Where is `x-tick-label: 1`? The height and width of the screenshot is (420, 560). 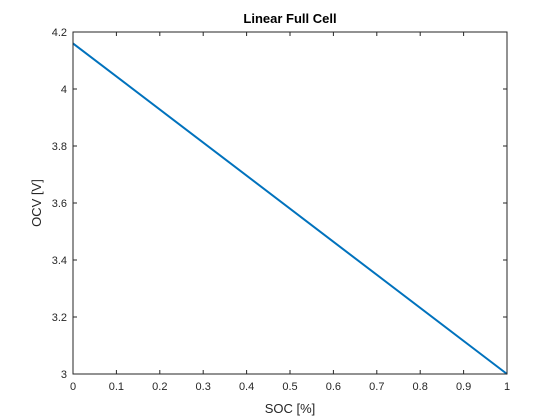 x-tick-label: 1 is located at coordinates (507, 387).